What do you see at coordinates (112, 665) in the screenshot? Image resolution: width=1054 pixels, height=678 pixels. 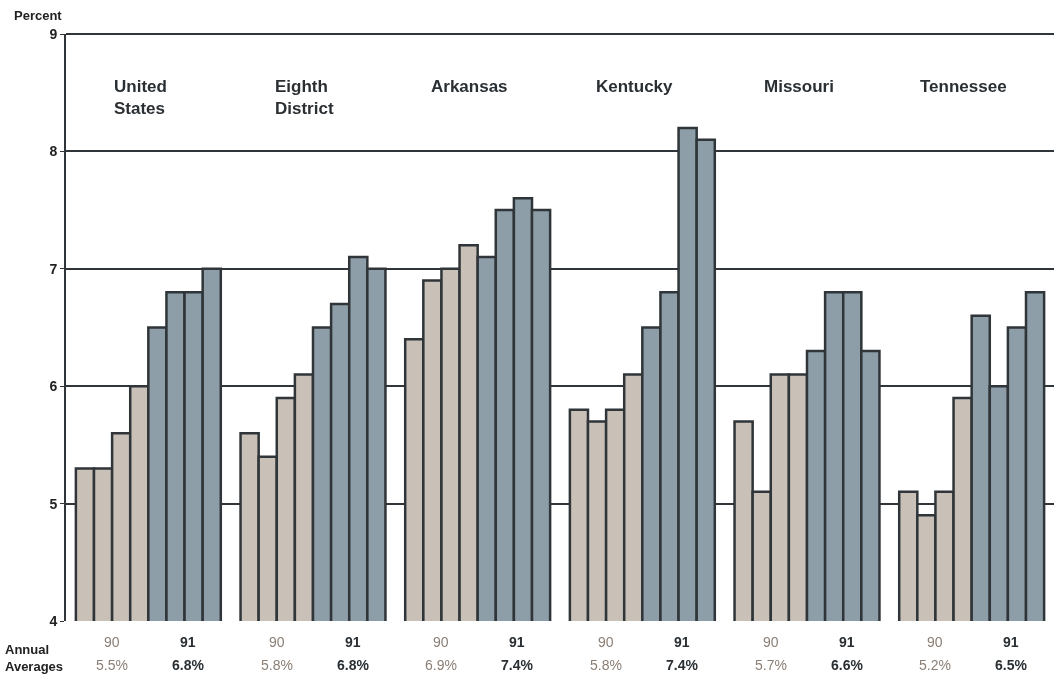 I see `text: 5.5%` at bounding box center [112, 665].